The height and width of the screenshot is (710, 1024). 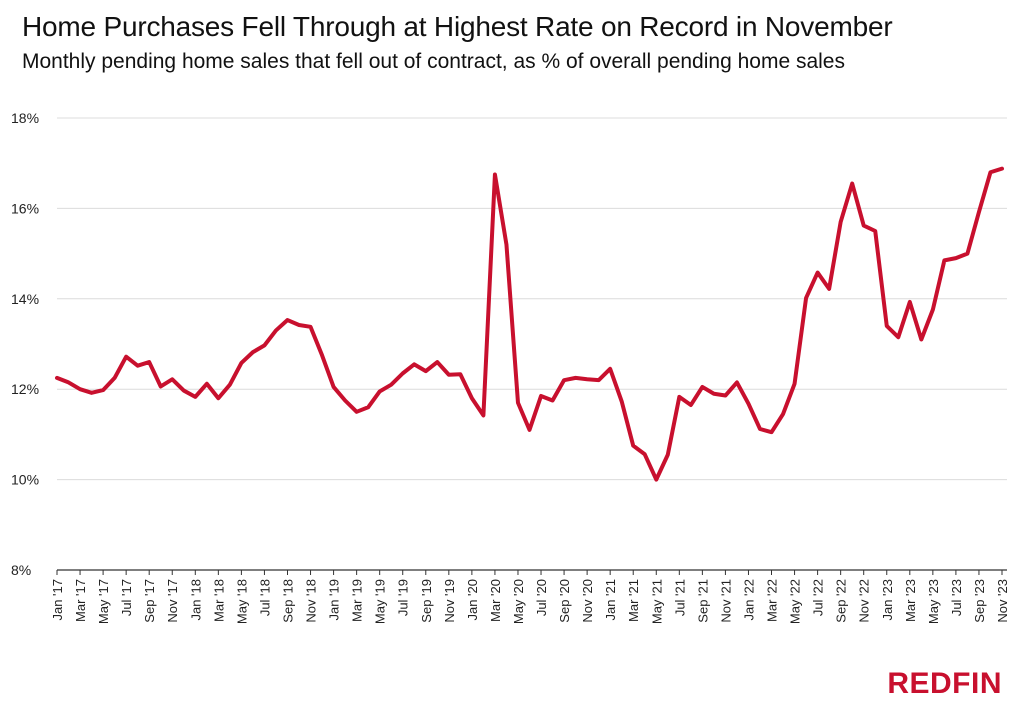 What do you see at coordinates (25, 480) in the screenshot?
I see `y-tick-label: 10%` at bounding box center [25, 480].